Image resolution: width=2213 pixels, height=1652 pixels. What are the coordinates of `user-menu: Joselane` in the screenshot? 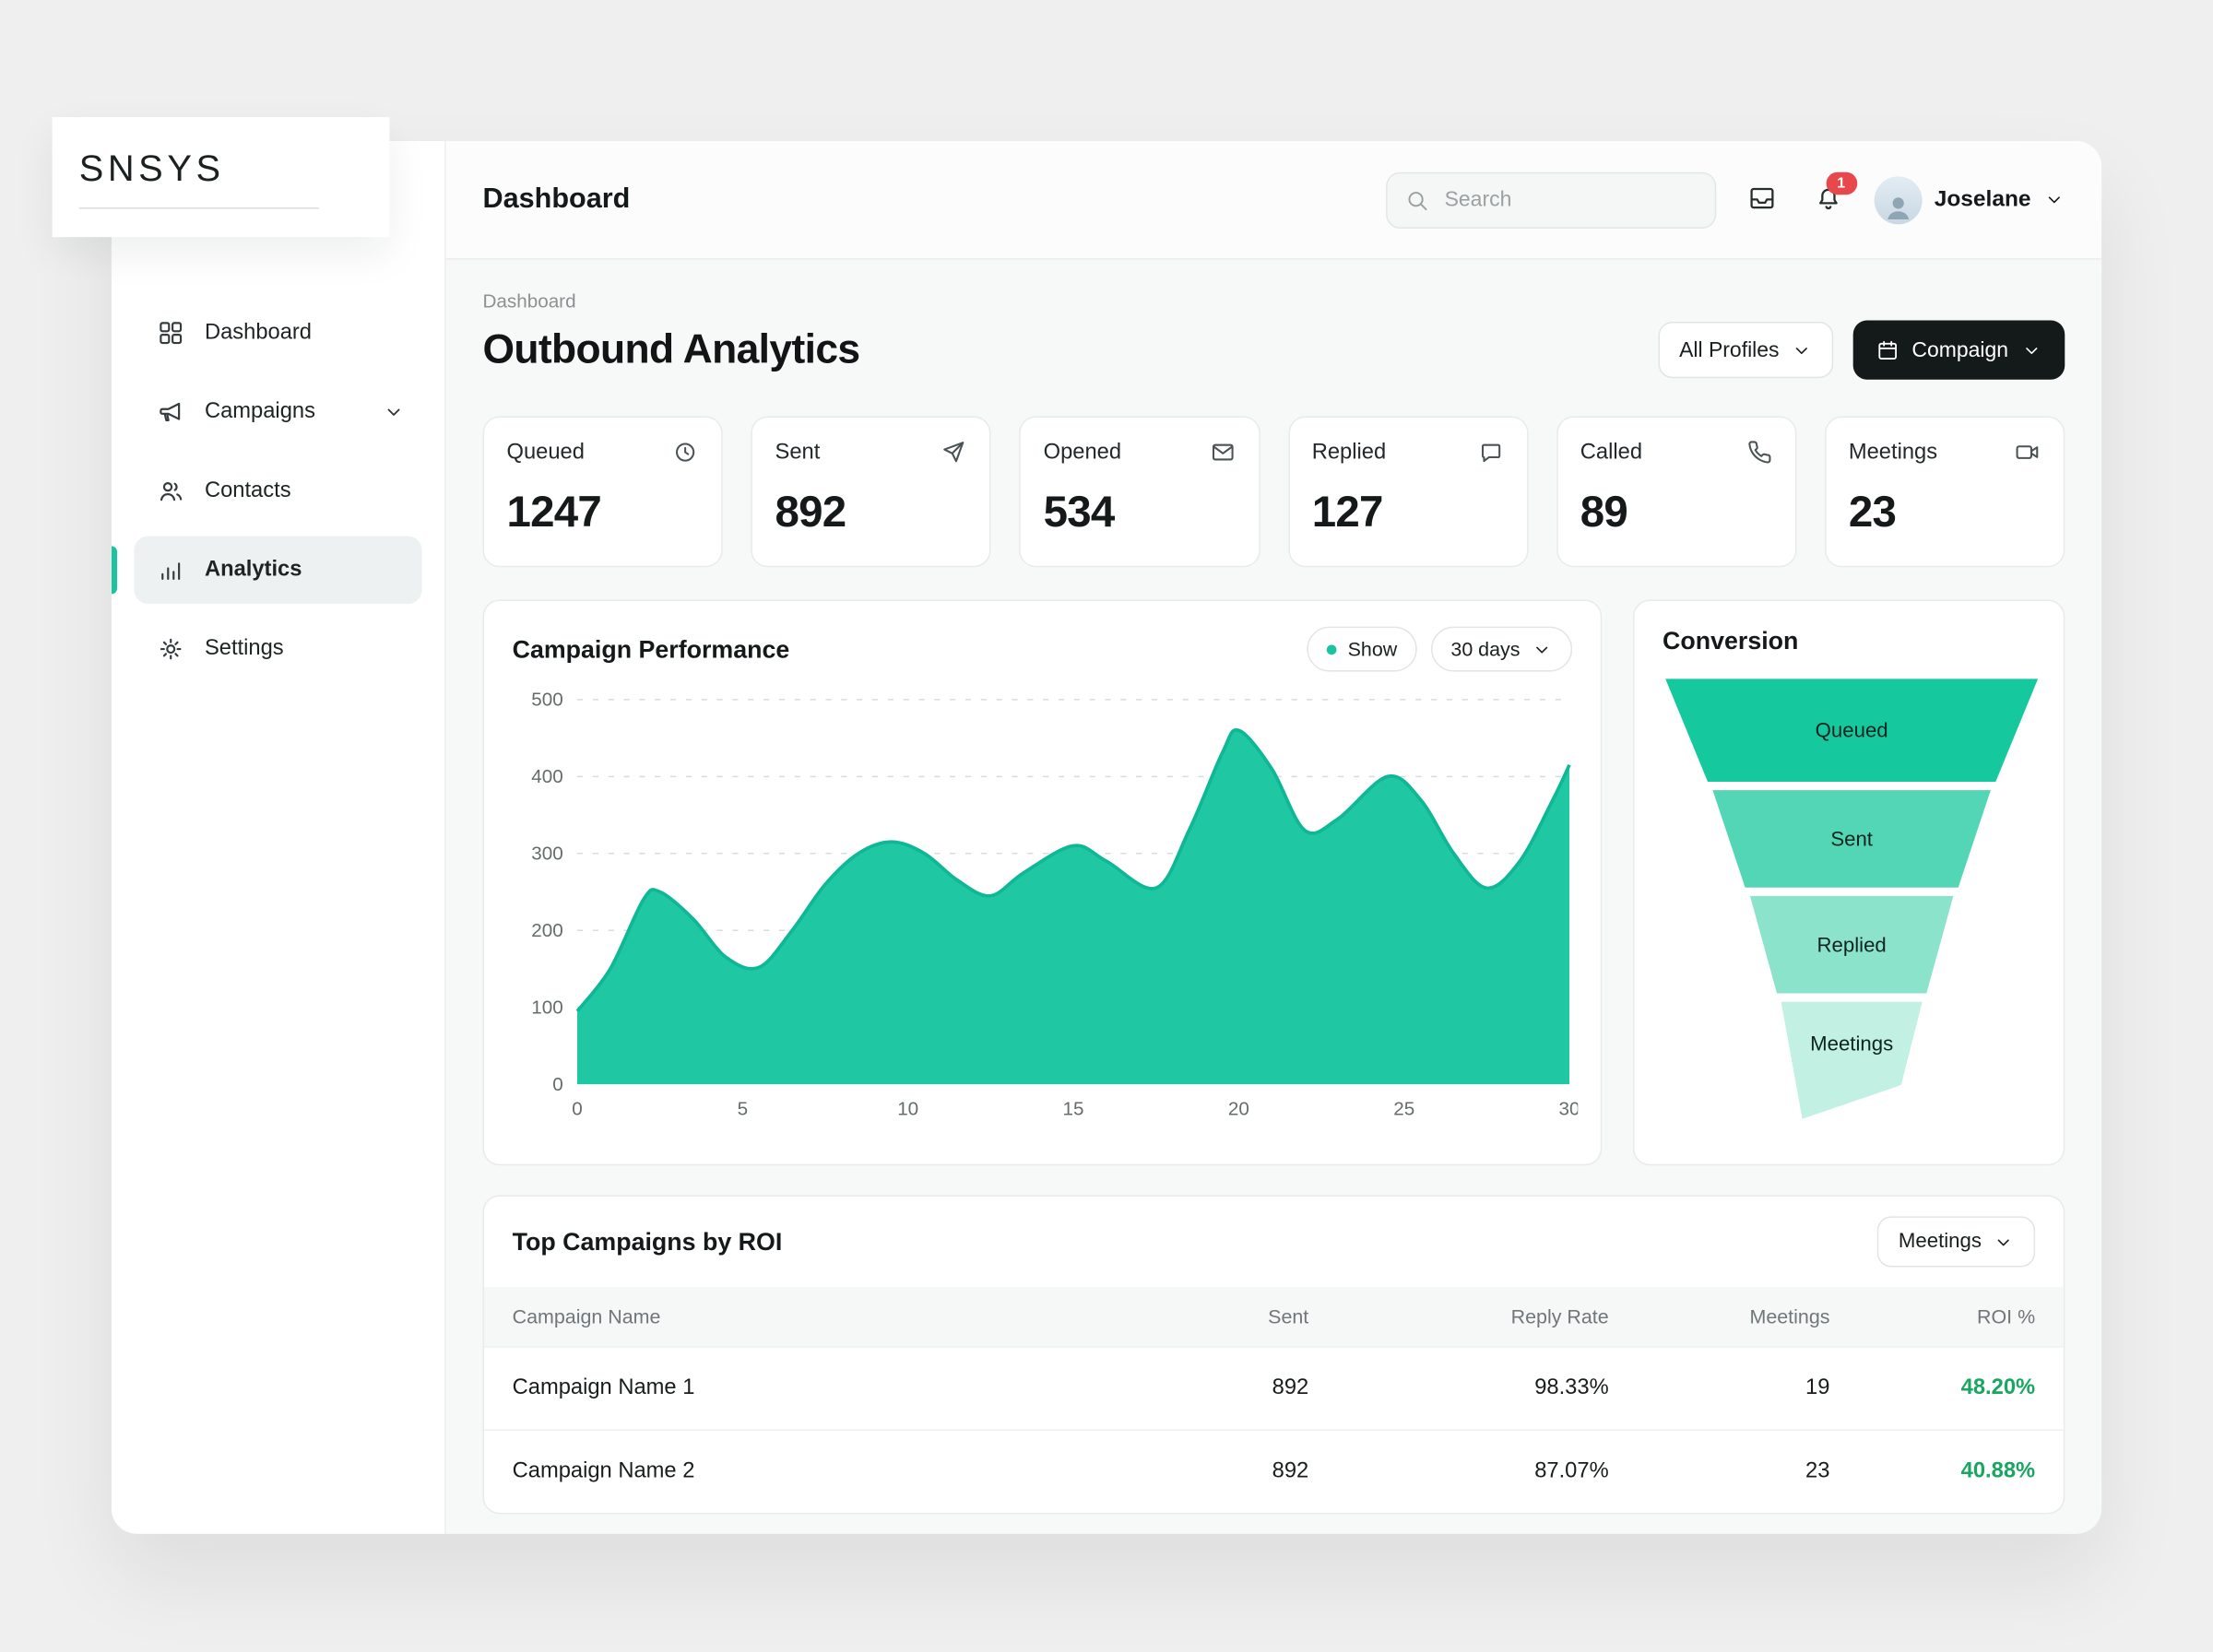 It's located at (1969, 199).